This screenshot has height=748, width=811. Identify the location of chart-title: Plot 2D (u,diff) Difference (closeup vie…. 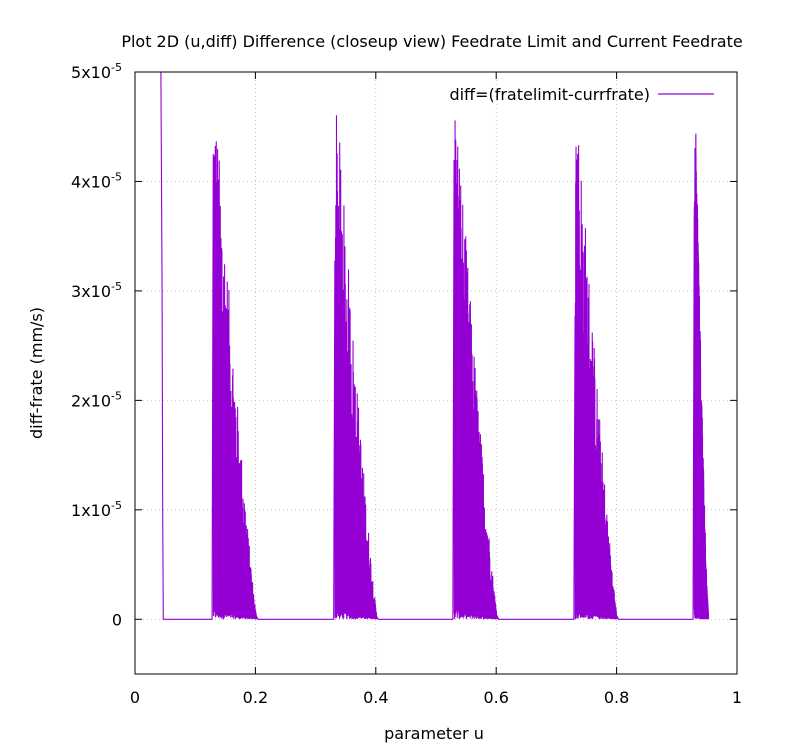
(431, 41).